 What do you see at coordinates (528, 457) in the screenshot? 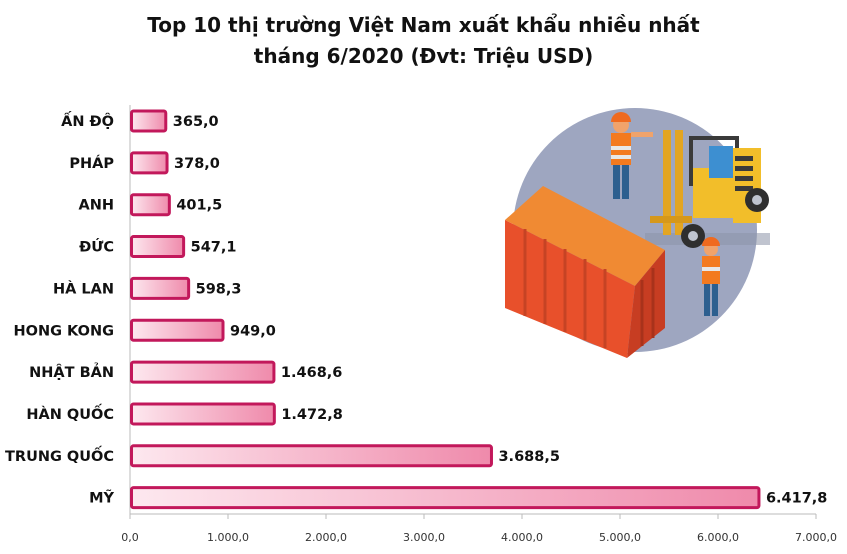
I see `value-label: 3.688,5` at bounding box center [528, 457].